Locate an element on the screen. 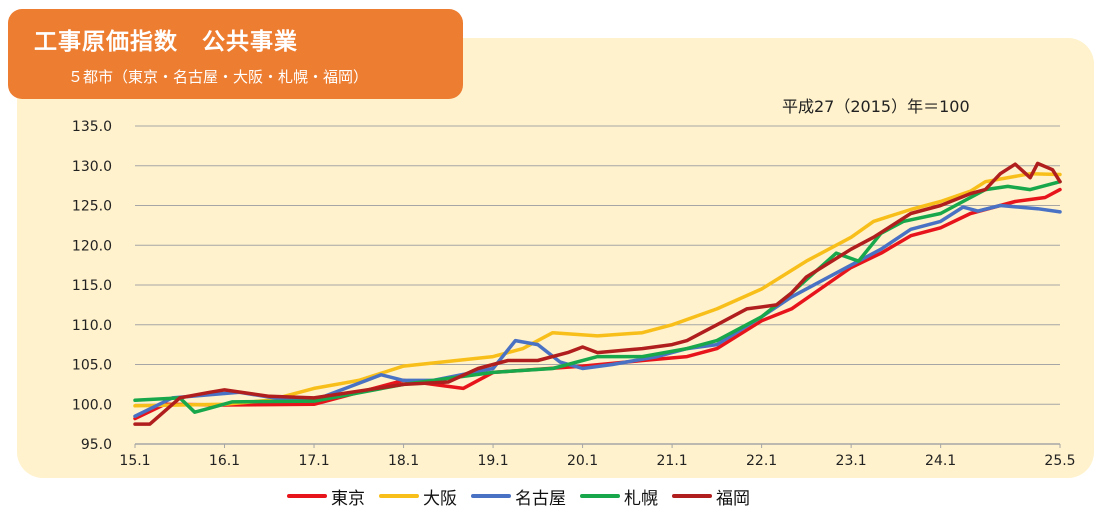 This screenshot has height=513, width=1098. y-tick-label: 125.0 is located at coordinates (92, 207).